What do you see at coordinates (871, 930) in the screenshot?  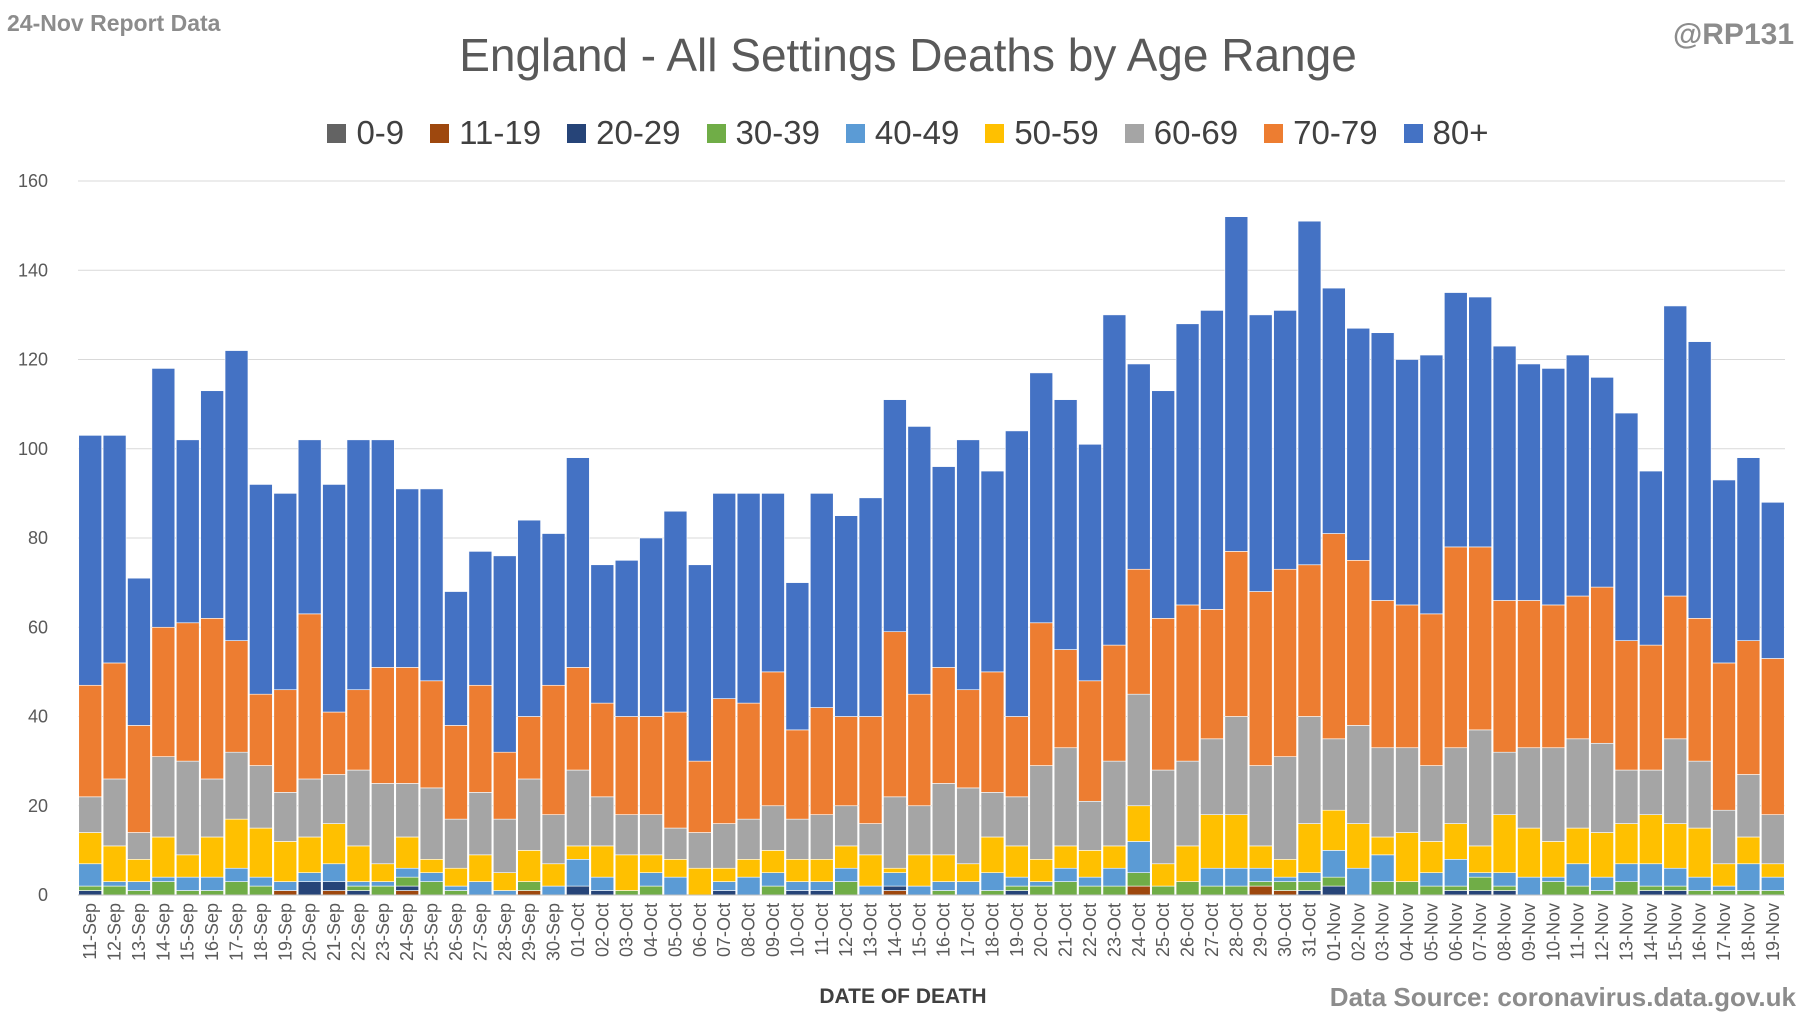 I see `x-tick-label: 13-Oct` at bounding box center [871, 930].